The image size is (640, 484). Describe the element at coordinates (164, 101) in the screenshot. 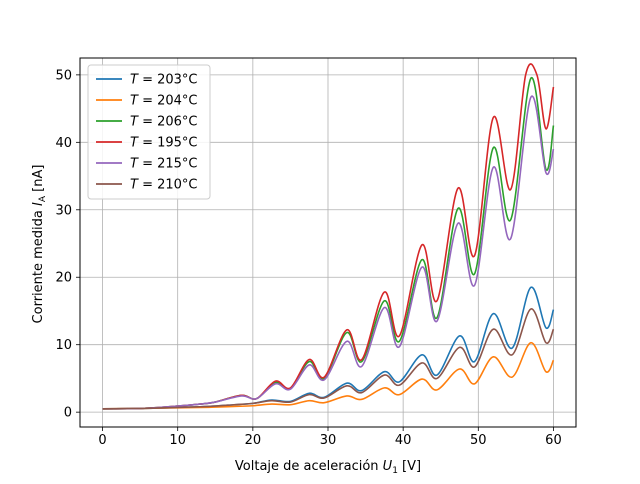

I see `legend-entry: T = 204°C` at that location.